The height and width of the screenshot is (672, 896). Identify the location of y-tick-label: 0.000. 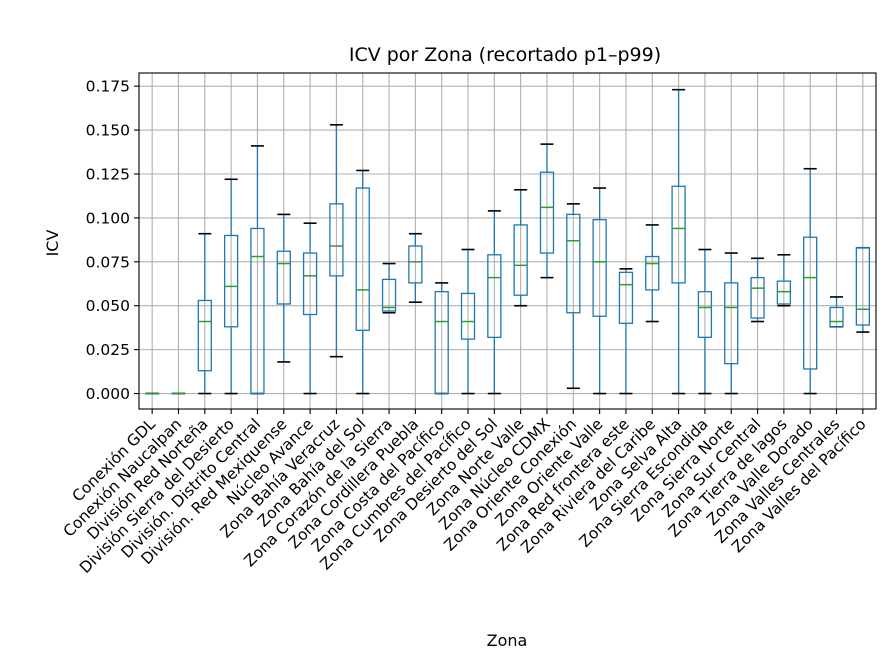
(108, 394).